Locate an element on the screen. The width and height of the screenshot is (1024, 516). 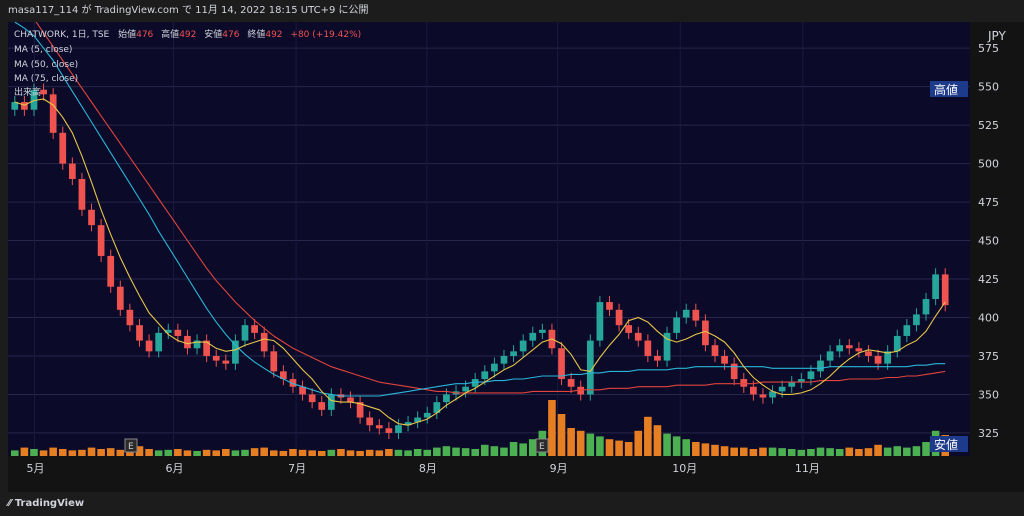
y-tick-label: 550 is located at coordinates (988, 87).